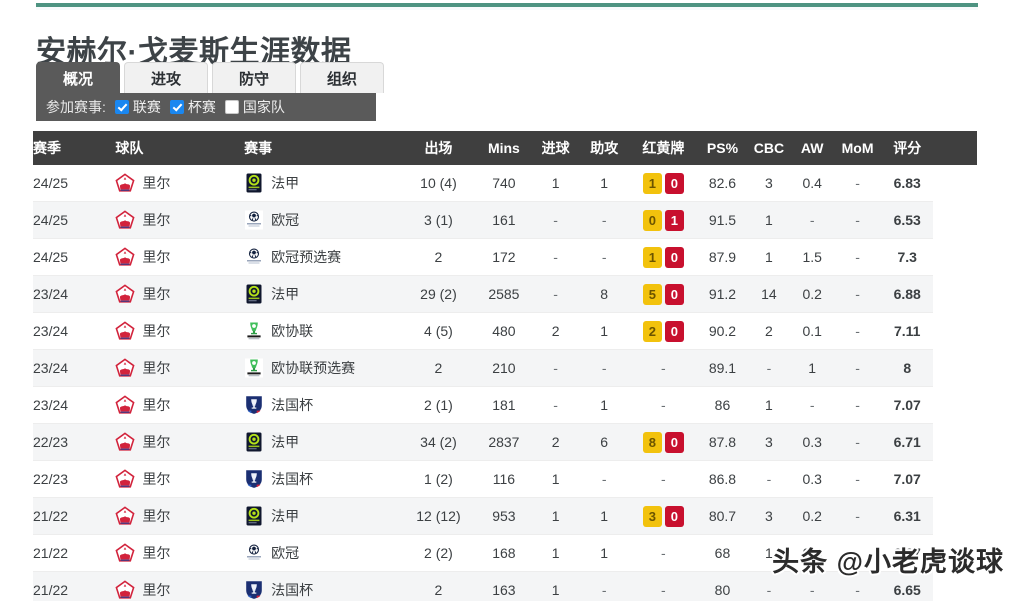  What do you see at coordinates (74, 294) in the screenshot?
I see `cell-season: 23/24` at bounding box center [74, 294].